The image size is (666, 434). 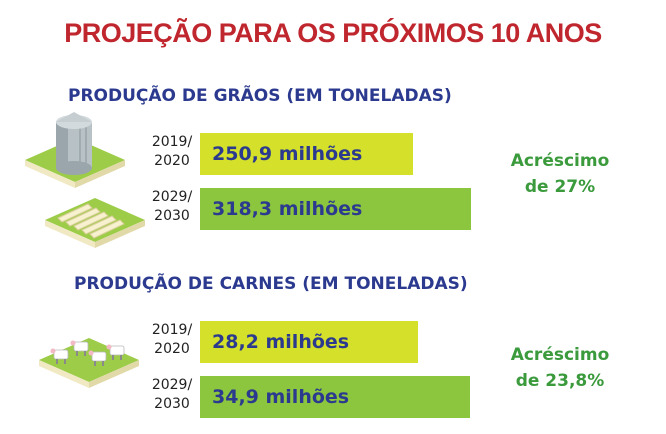 I want to click on bar-grains-2019: 250,9 milhões, so click(x=306, y=154).